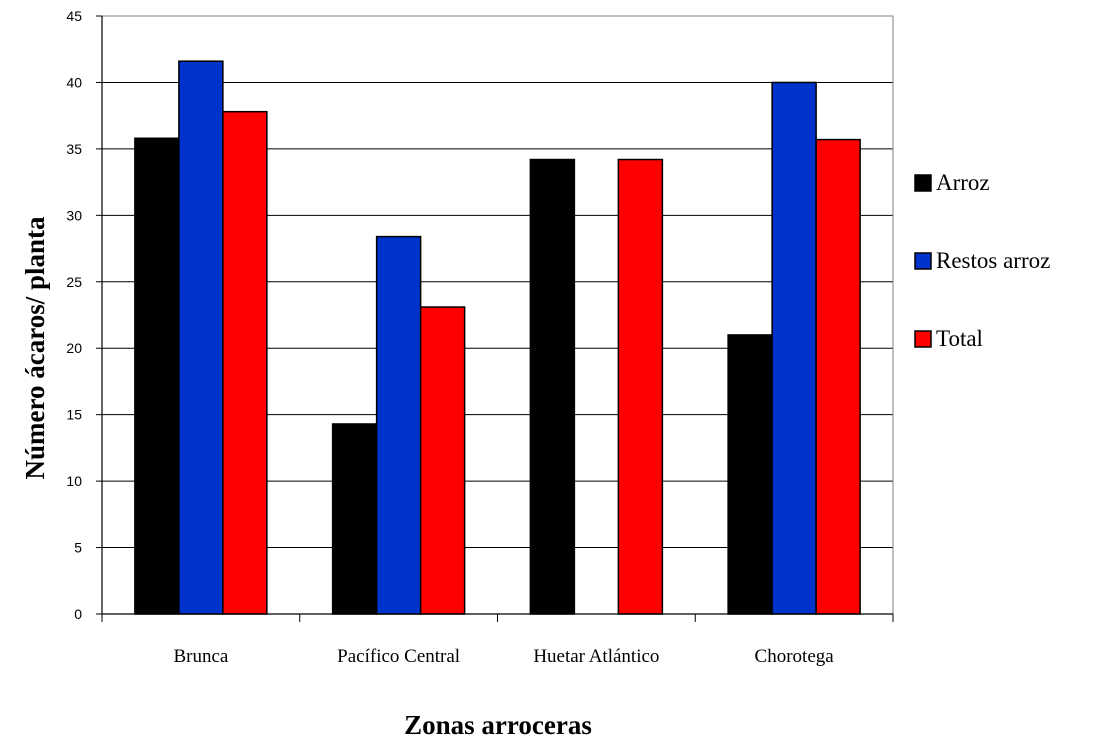 The width and height of the screenshot is (1104, 746). Describe the element at coordinates (74, 415) in the screenshot. I see `y-tick-label: 15` at that location.